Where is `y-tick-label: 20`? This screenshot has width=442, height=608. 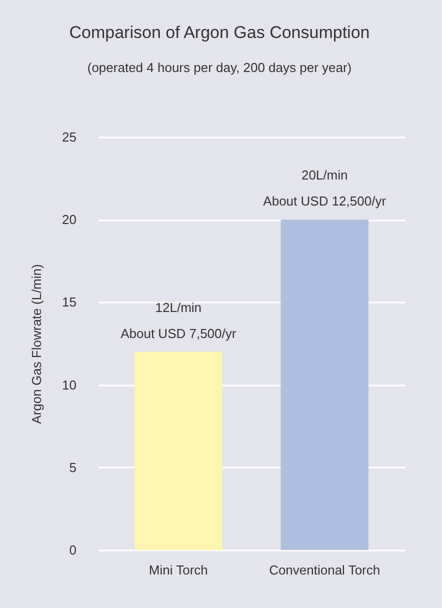
y-tick-label: 20 is located at coordinates (69, 220).